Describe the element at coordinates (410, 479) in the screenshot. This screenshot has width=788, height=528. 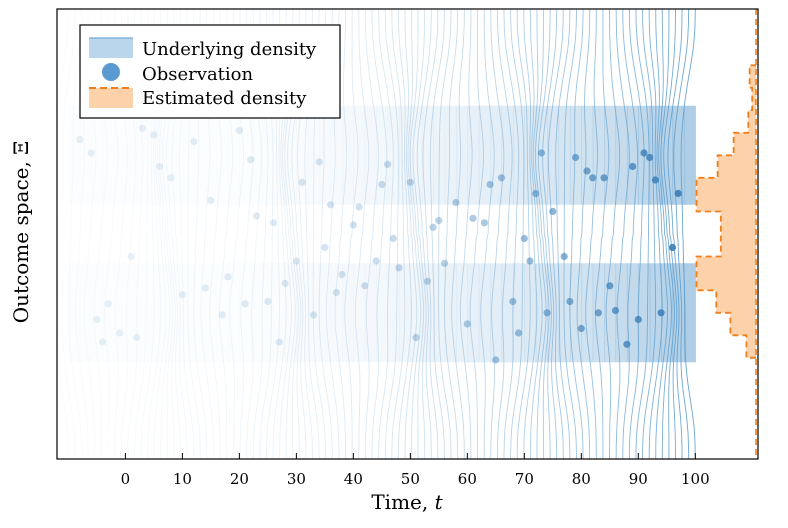
I see `x-tick-label: 50` at that location.